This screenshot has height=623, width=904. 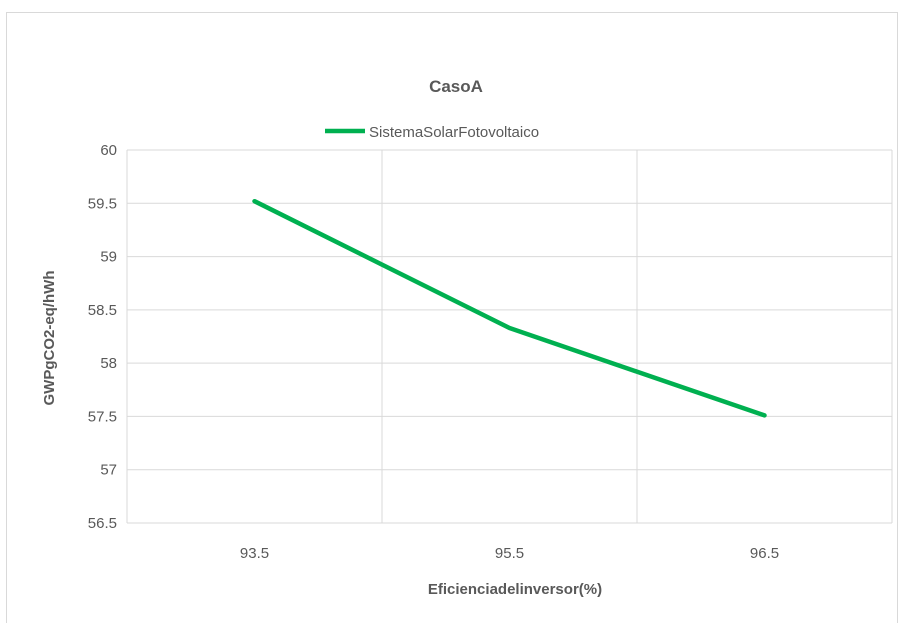 I want to click on y-axis-title: GWP gCO2-eq/hWh, so click(x=49, y=338).